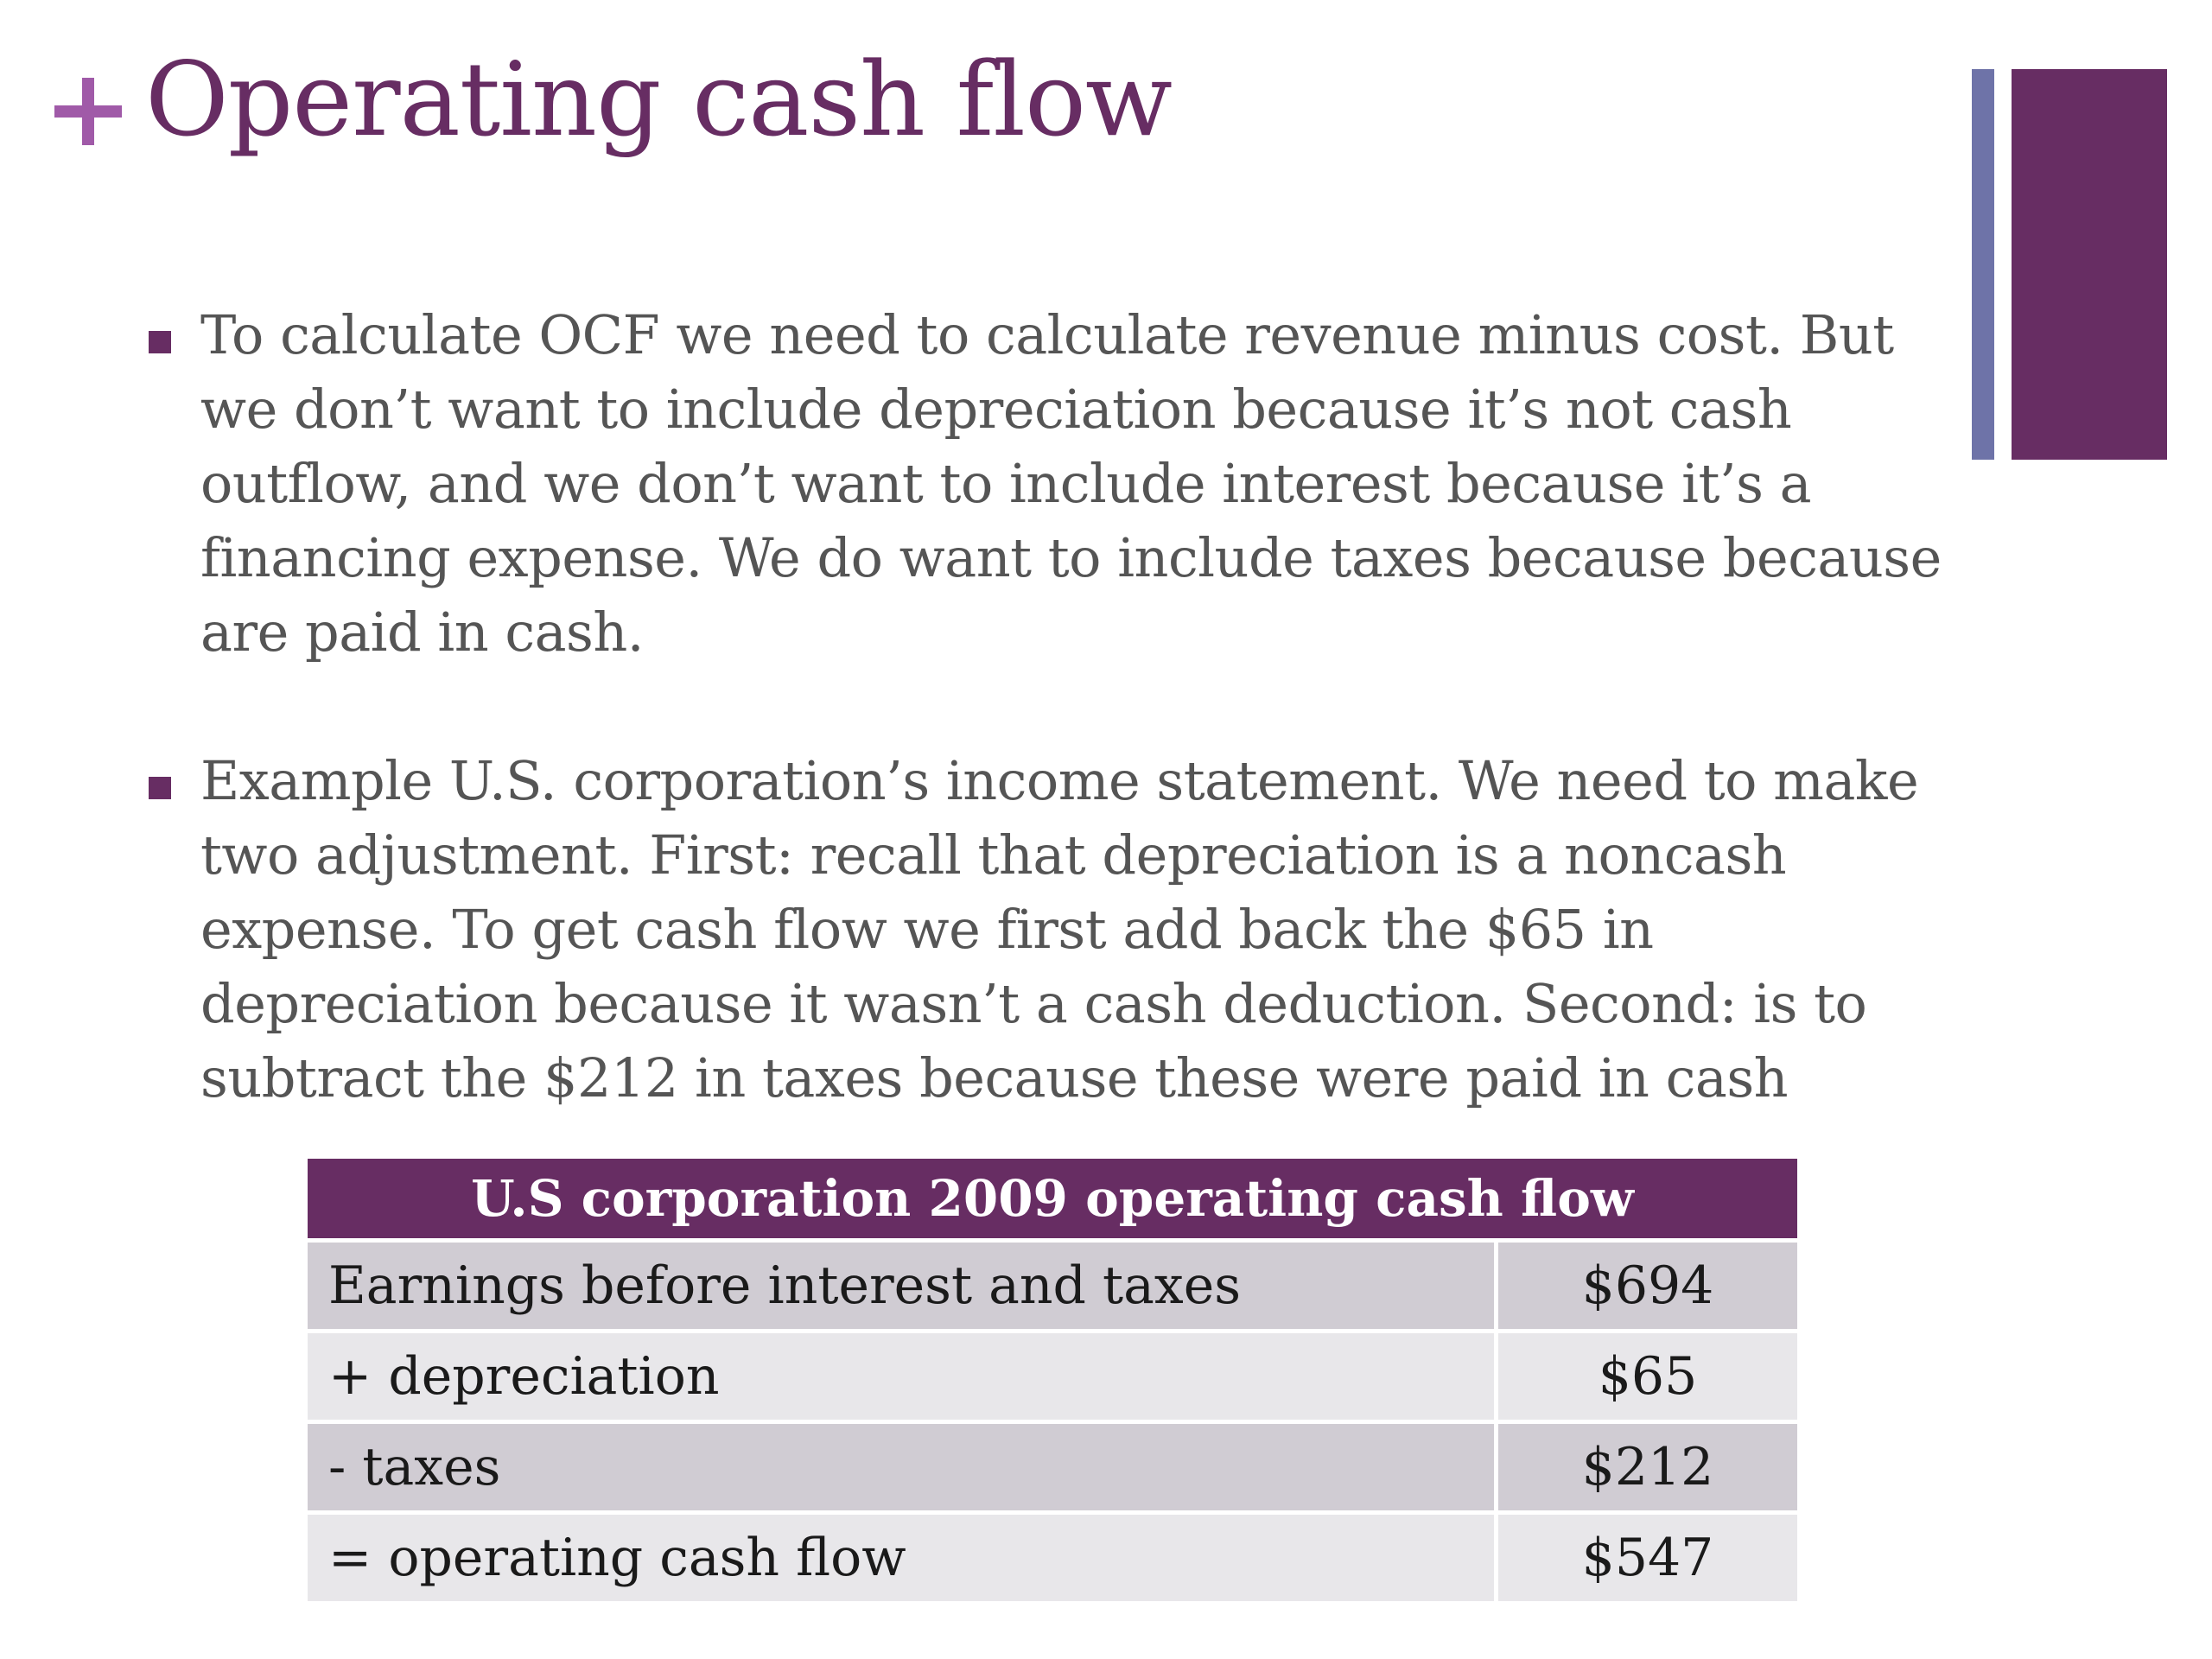 Image resolution: width=2212 pixels, height=1659 pixels. I want to click on row-value: $212, so click(1645, 1467).